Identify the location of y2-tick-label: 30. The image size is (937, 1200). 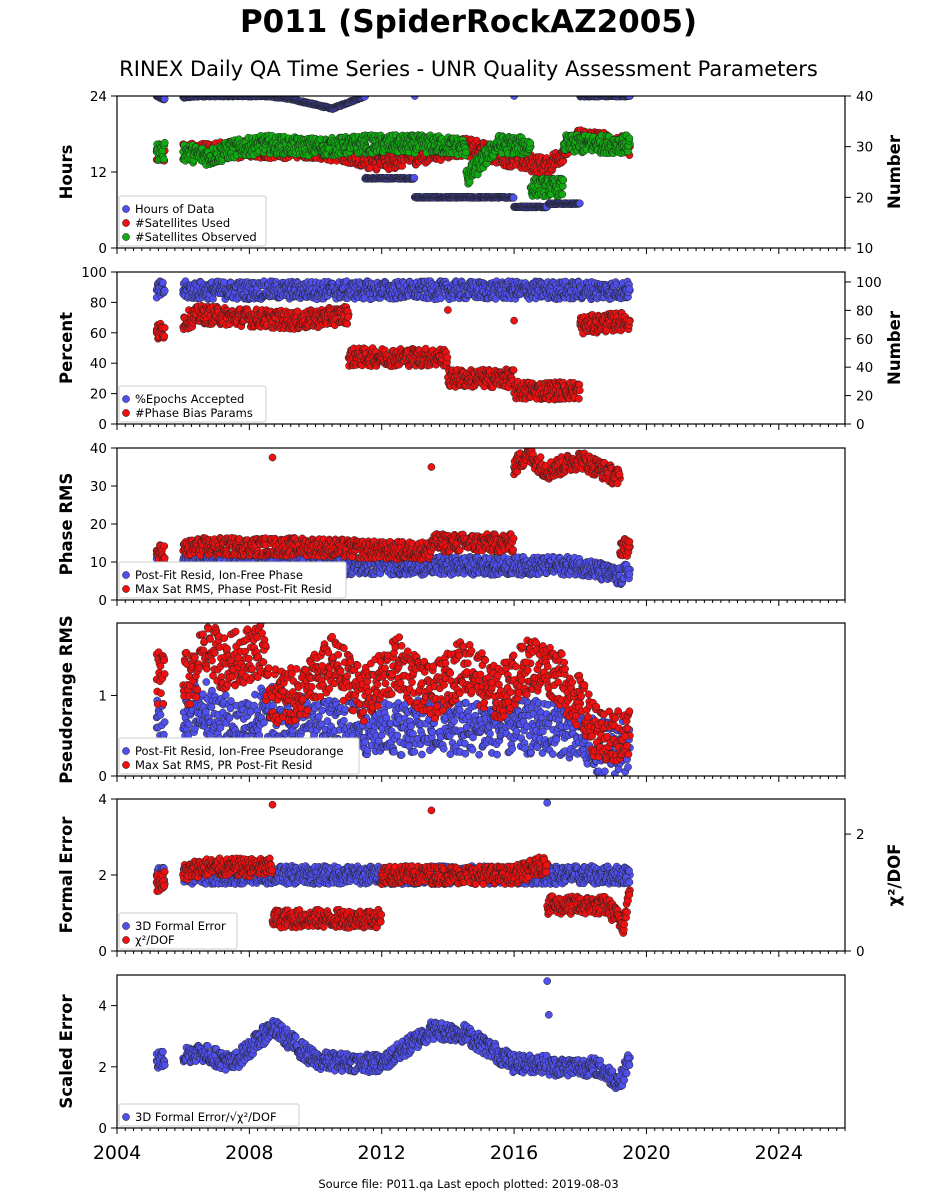
(864, 148).